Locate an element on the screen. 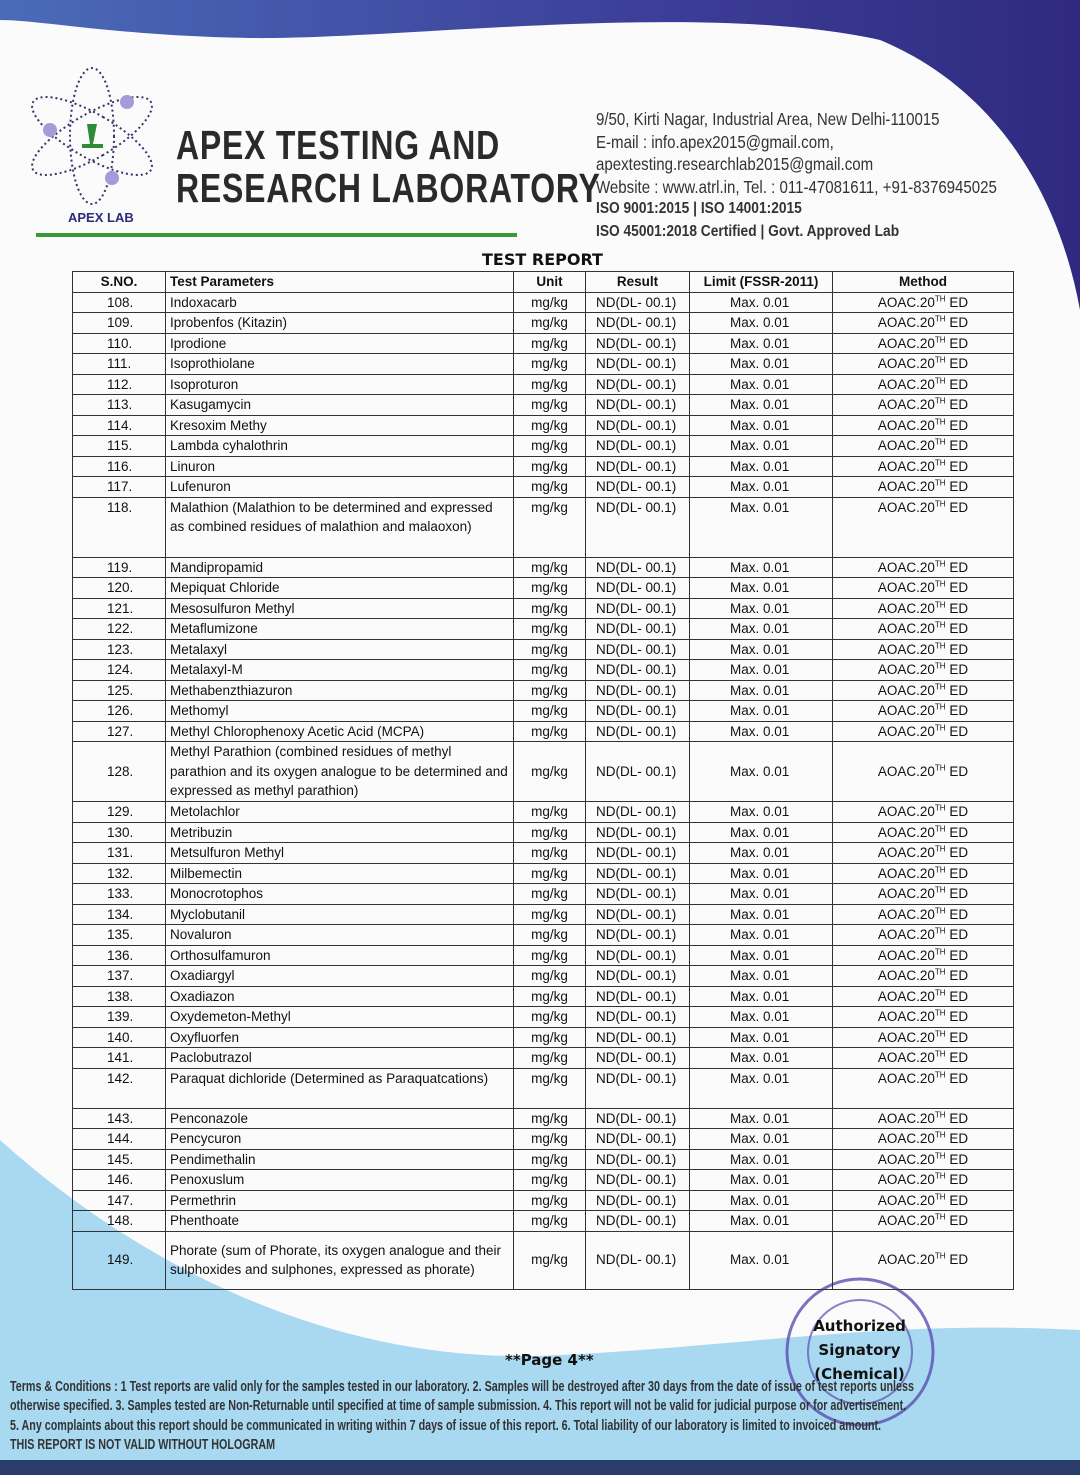  cell-sno: 139. is located at coordinates (119, 1017).